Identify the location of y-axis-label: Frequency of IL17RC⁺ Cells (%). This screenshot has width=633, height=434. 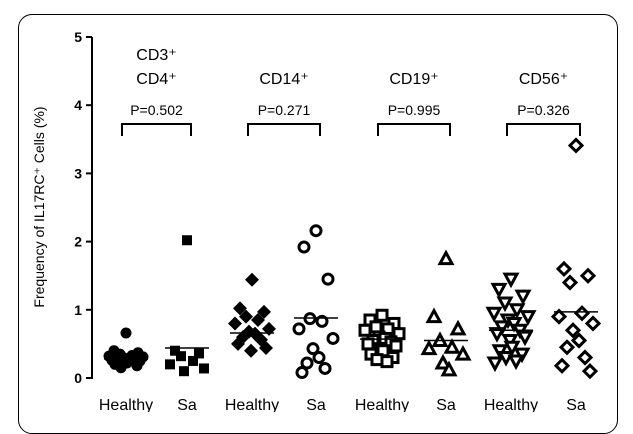
(39, 206).